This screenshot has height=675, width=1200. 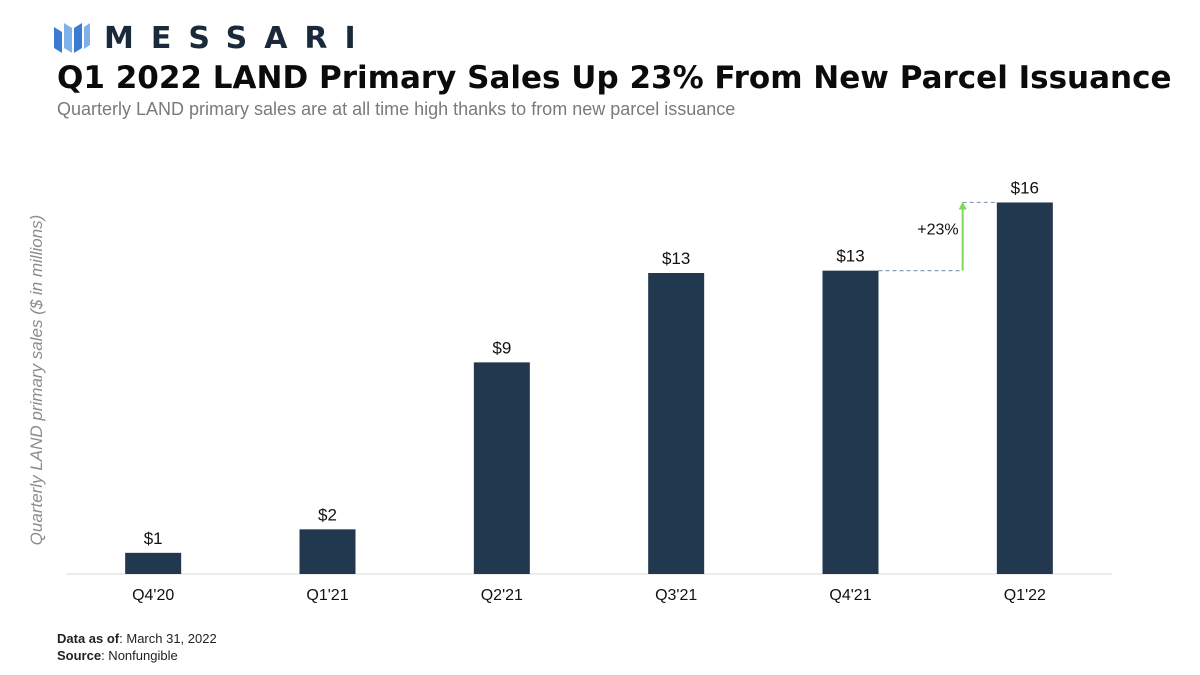 I want to click on x-tick-label: Q3'21, so click(x=676, y=595).